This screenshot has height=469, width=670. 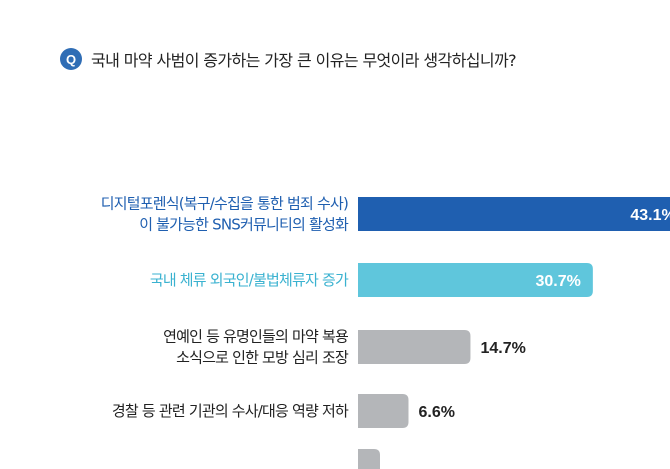 I want to click on category-label-3-line-2: 소식으로 인한 모방 심리 조장, so click(x=262, y=358).